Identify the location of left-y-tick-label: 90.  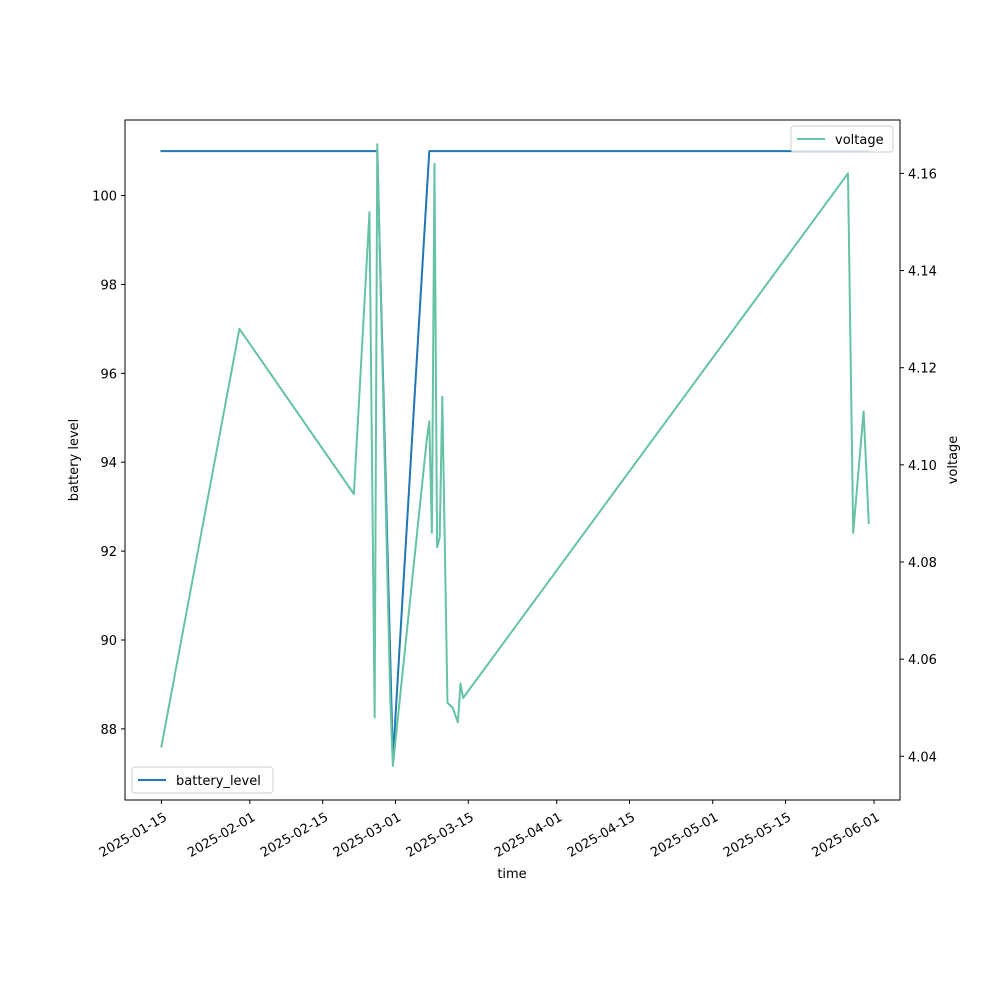
(108, 641).